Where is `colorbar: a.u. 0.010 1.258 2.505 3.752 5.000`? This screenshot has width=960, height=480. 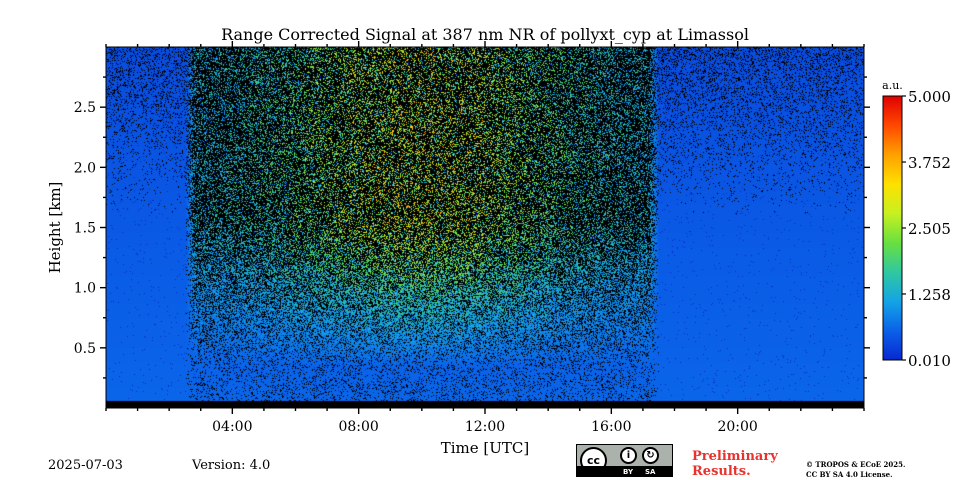 colorbar: a.u. 0.010 1.258 2.505 3.752 5.000 is located at coordinates (916, 224).